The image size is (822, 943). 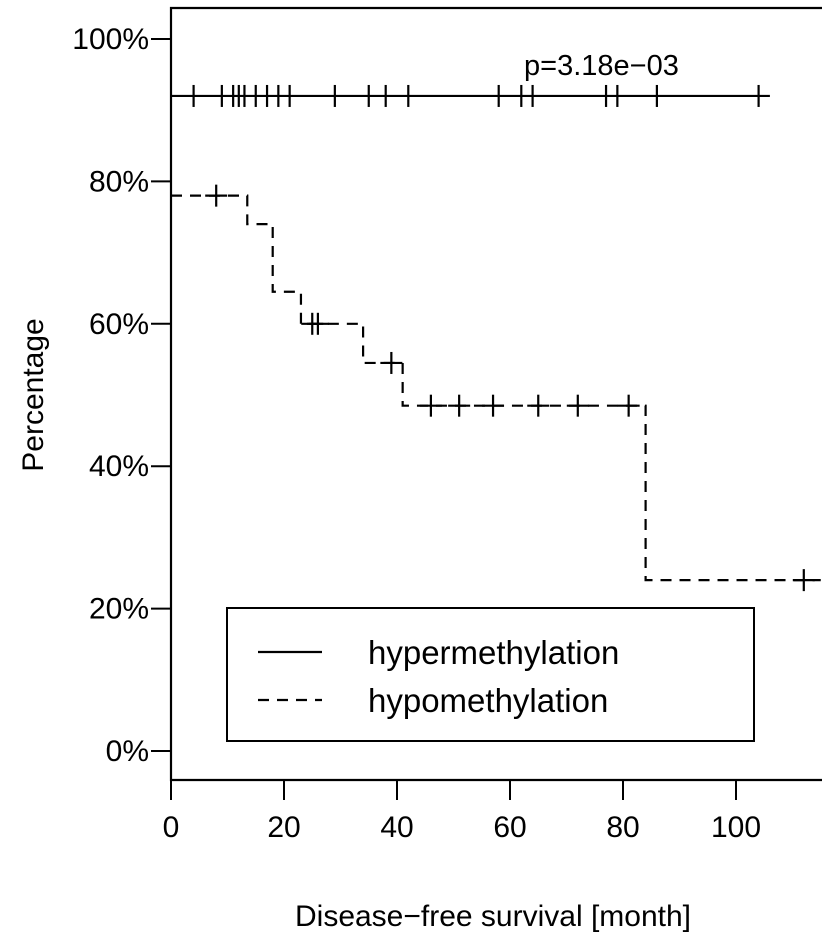 What do you see at coordinates (33, 394) in the screenshot?
I see `y-axis-title: Percentage` at bounding box center [33, 394].